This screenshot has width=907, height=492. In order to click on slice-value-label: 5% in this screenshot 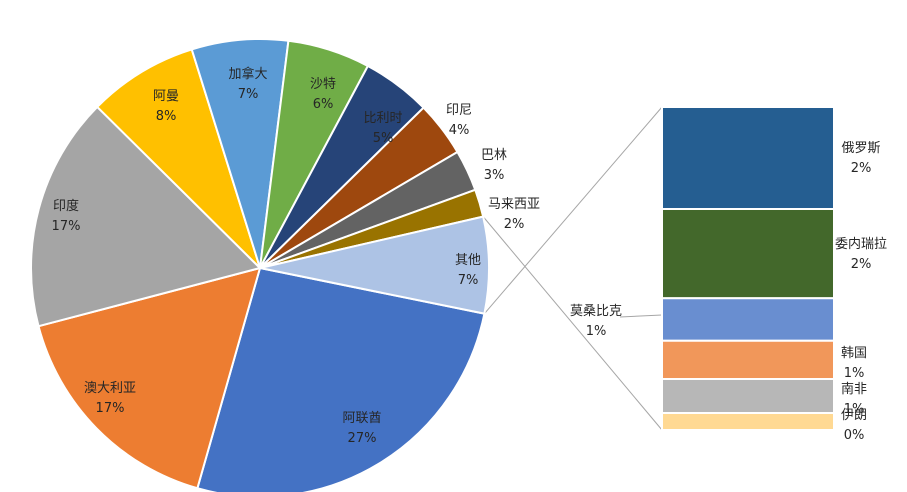, I will do `click(383, 138)`.